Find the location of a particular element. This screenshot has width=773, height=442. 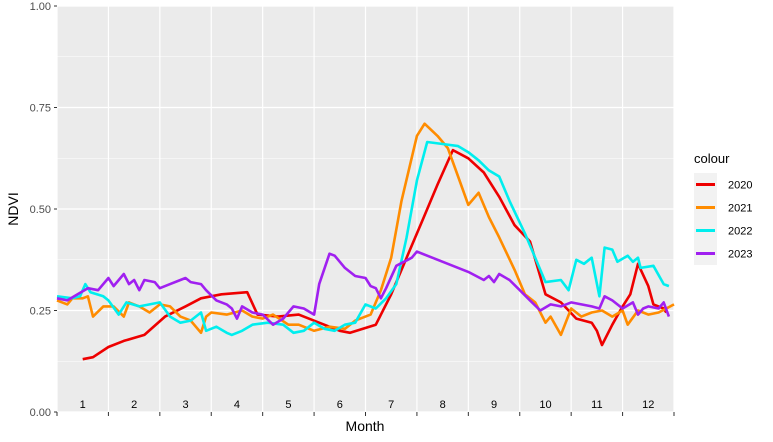

legend: colour 2020 2021 2022 2023 is located at coordinates (723, 208).